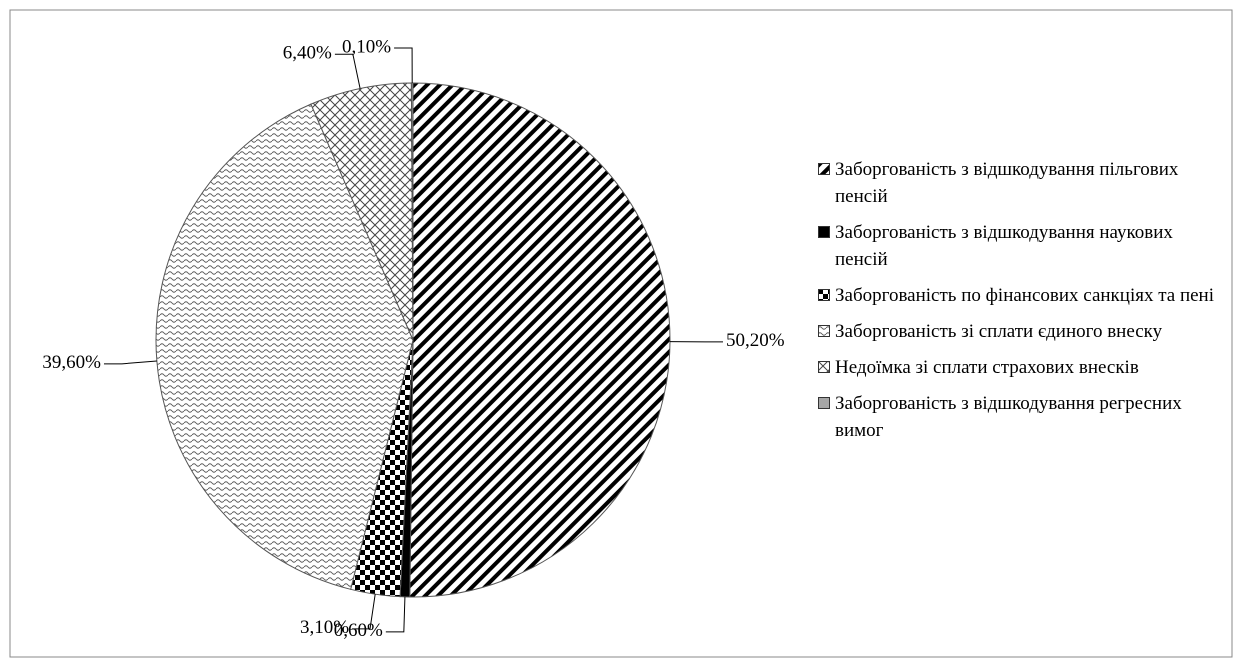  Describe the element at coordinates (987, 367) in the screenshot. I see `legend-label: Недоїмка зі сплати страхових внесків` at that location.